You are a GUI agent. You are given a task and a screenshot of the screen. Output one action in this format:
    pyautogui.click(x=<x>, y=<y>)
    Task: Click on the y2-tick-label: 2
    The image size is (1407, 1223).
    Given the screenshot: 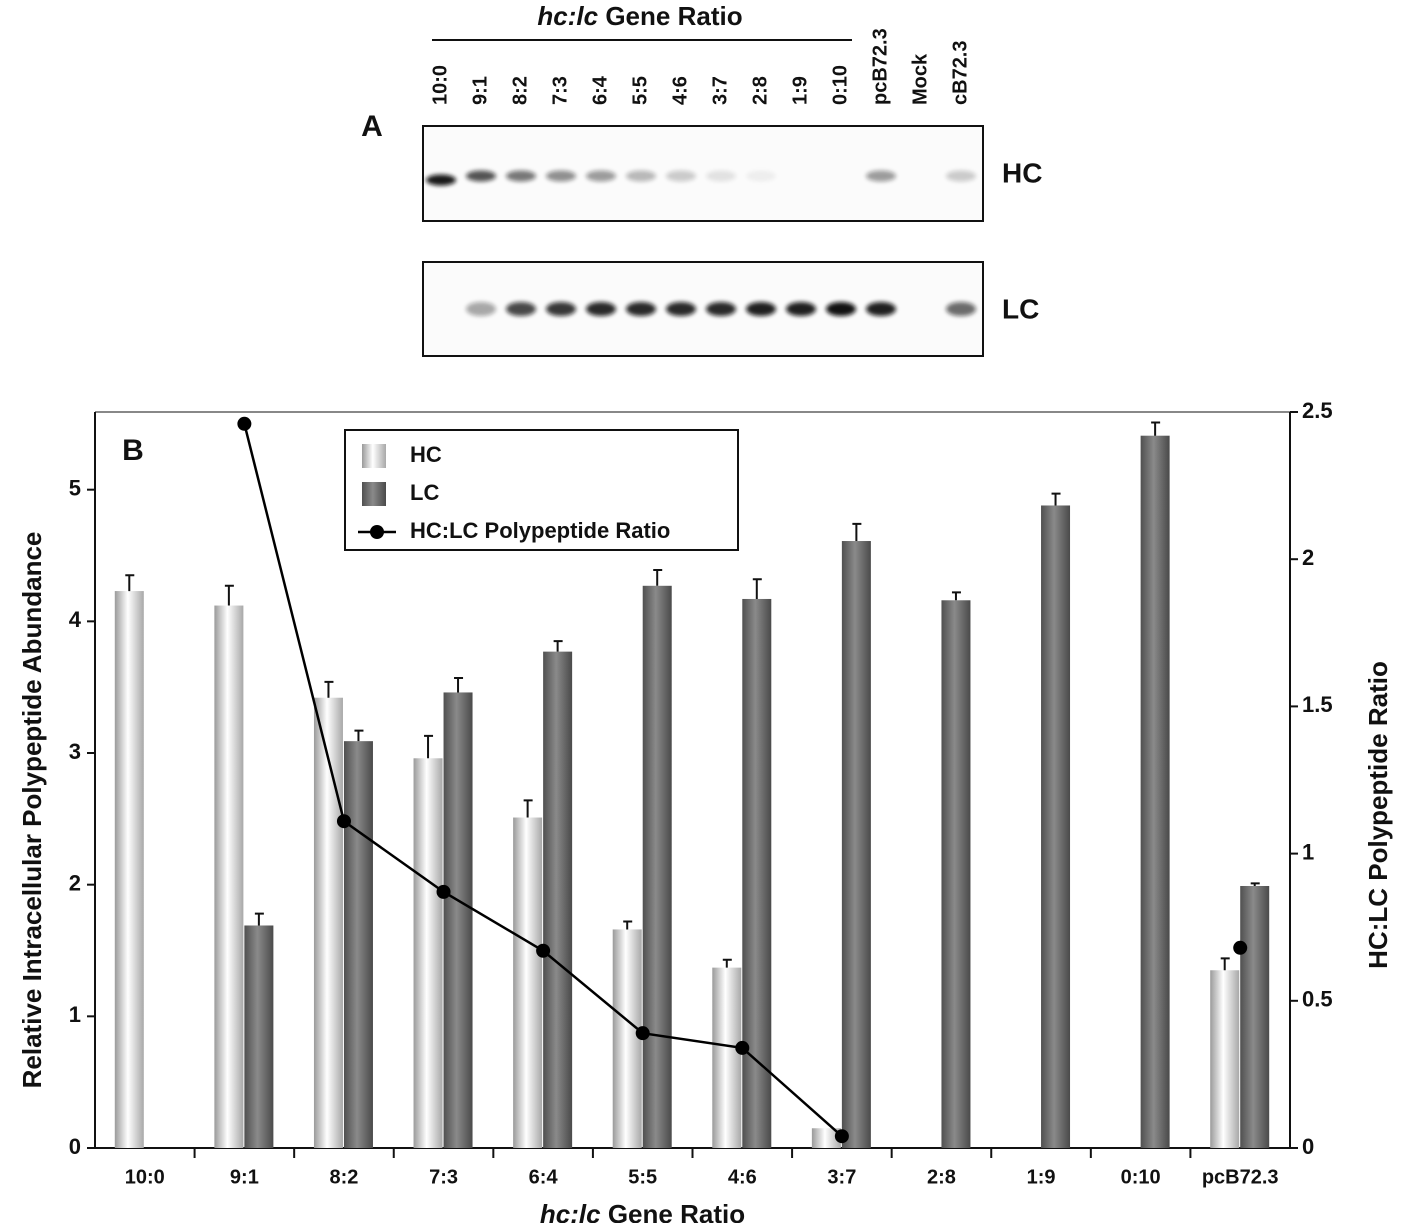 What is the action you would take?
    pyautogui.click(x=1308, y=557)
    